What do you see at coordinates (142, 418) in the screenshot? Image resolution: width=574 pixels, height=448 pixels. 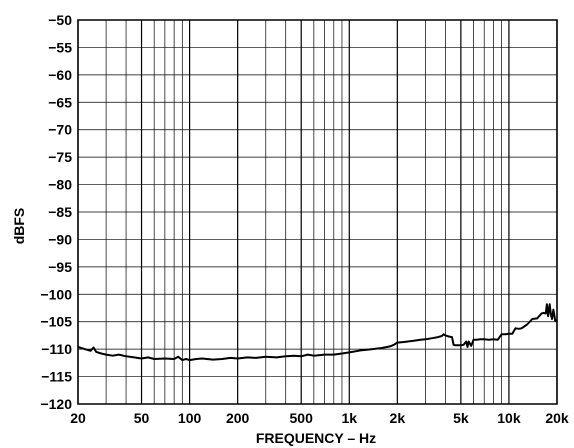 I see `x-tick-label: 50` at bounding box center [142, 418].